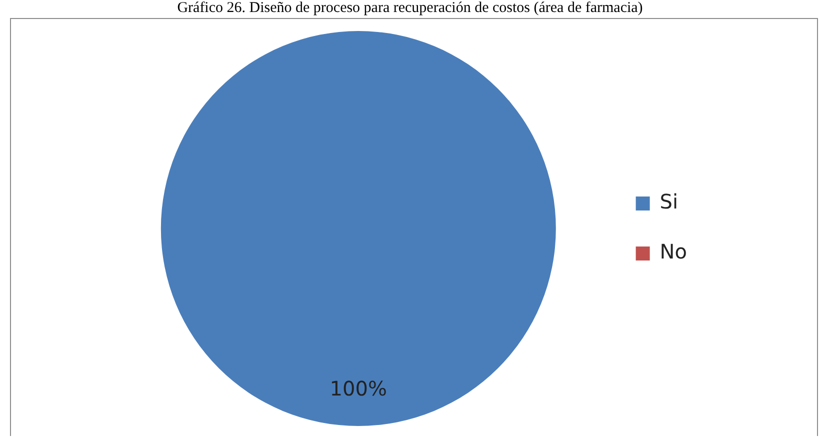 The image size is (820, 437). I want to click on data-label: 100%, so click(358, 388).